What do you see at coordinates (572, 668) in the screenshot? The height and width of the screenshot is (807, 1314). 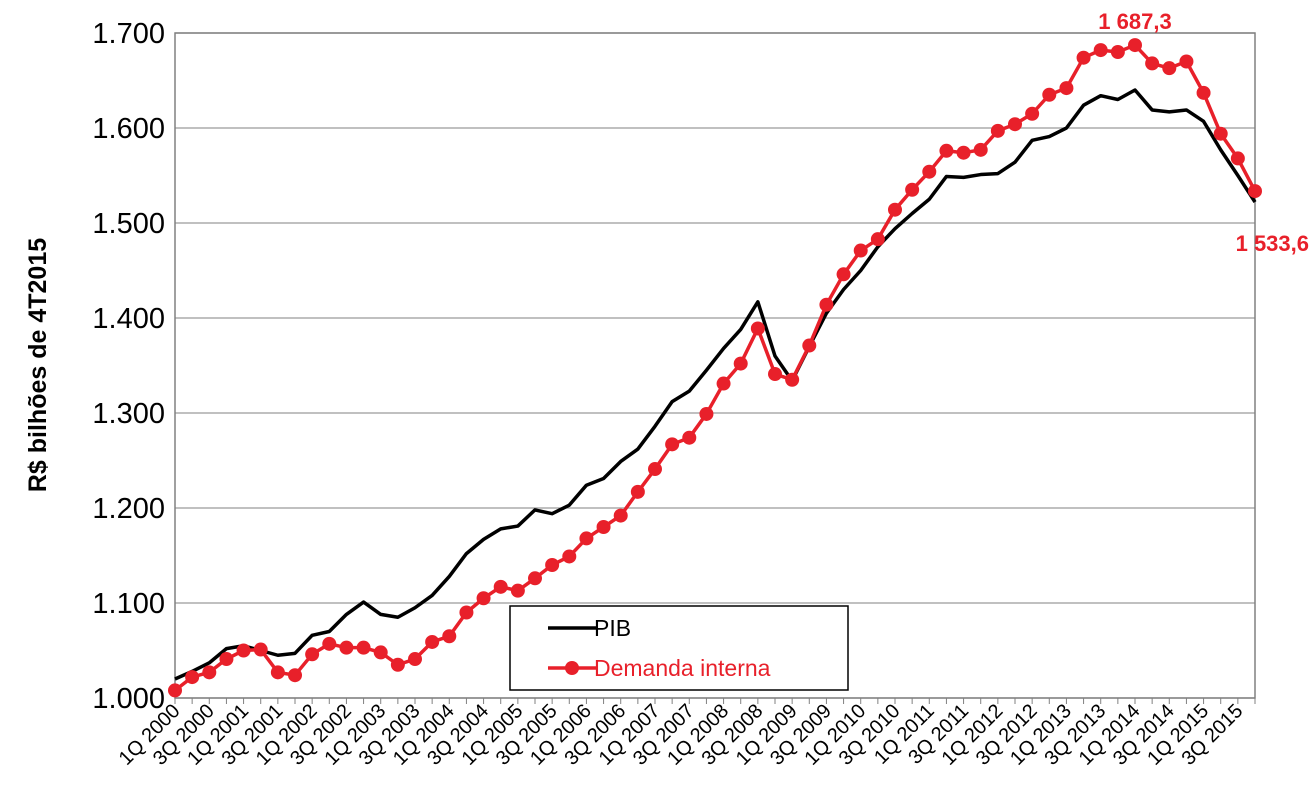 I see `legend-marker` at bounding box center [572, 668].